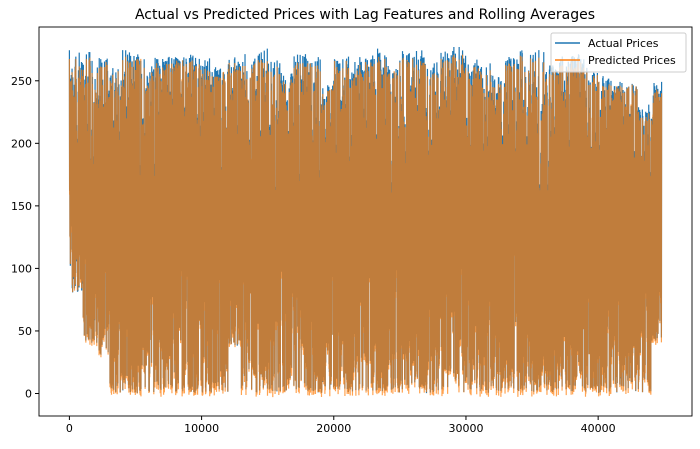  What do you see at coordinates (21, 81) in the screenshot?
I see `y-tick-label: 250` at bounding box center [21, 81].